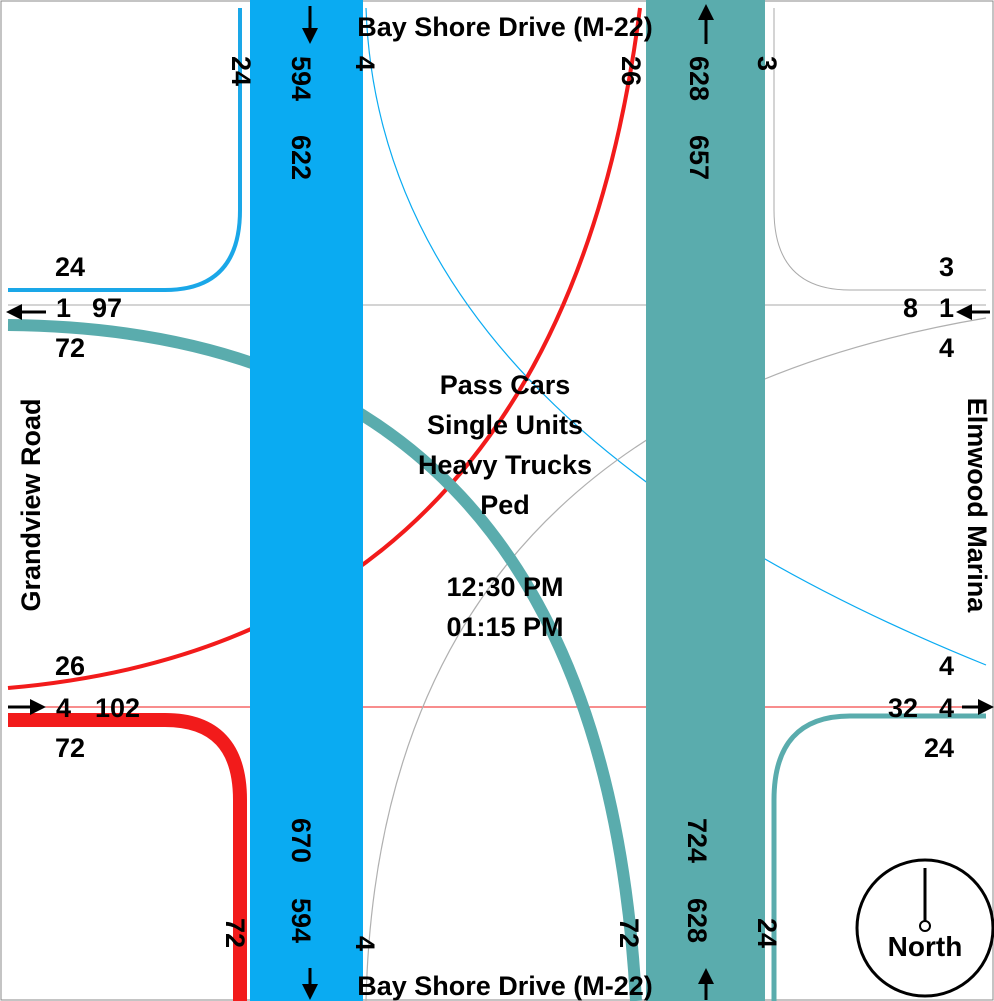  I want to click on north-total-out: 628, so click(699, 78).